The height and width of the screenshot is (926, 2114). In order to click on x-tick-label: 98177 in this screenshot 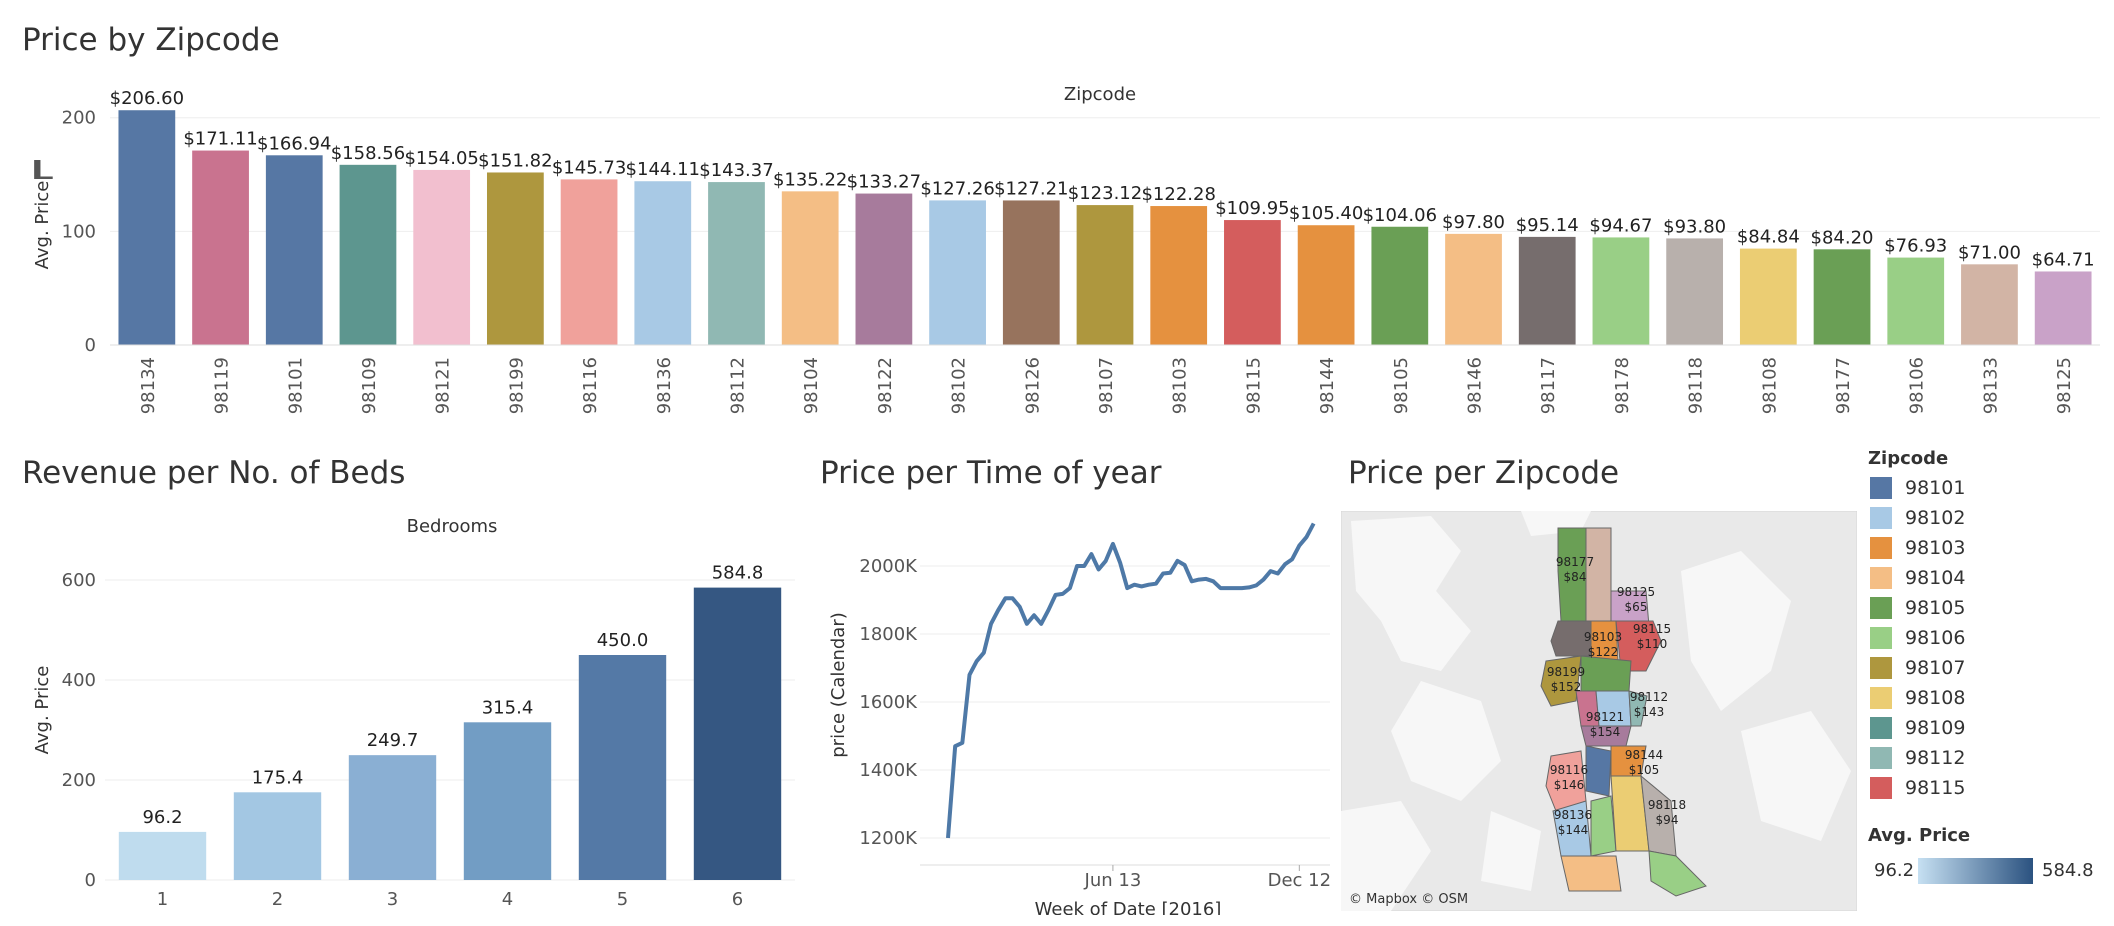, I will do `click(1843, 385)`.